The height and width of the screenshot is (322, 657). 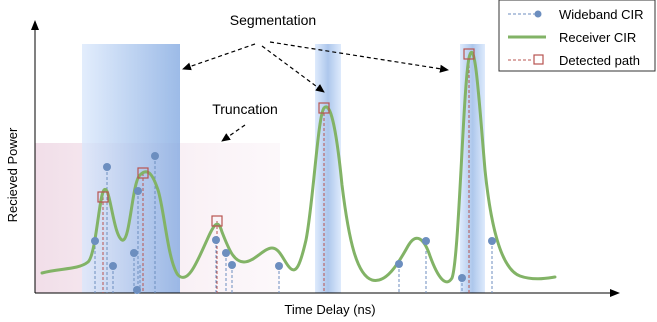 I want to click on legend-label-wideband: Wideband CIR, so click(x=601, y=14).